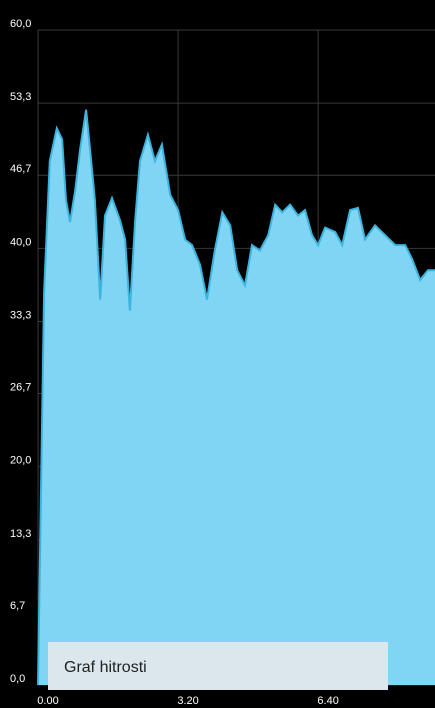 The height and width of the screenshot is (708, 435). Describe the element at coordinates (187, 701) in the screenshot. I see `x-tick-label: 3.20` at that location.